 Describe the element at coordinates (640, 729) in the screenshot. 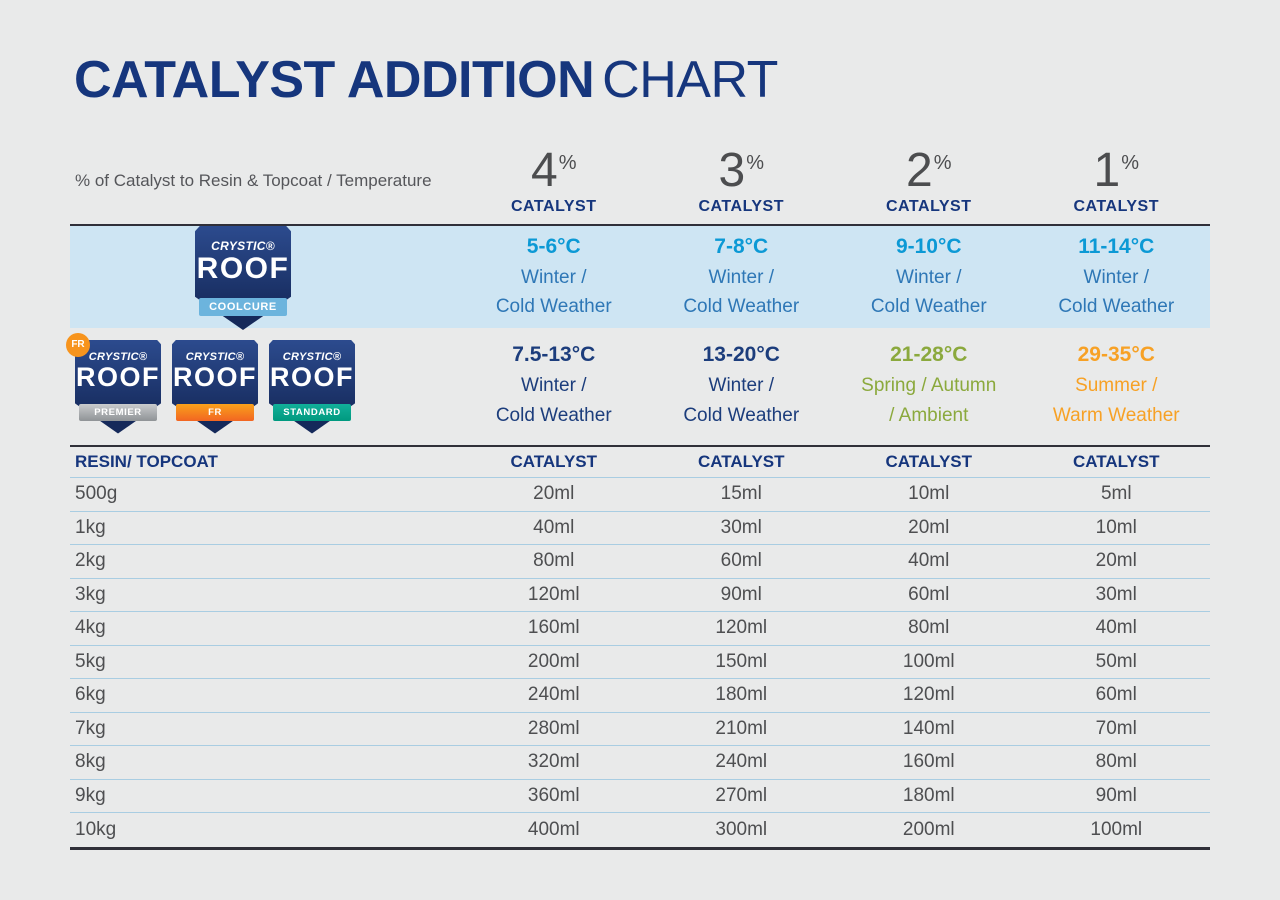

I see `table-row: 7kg 280ml 210ml 140ml 70ml` at that location.